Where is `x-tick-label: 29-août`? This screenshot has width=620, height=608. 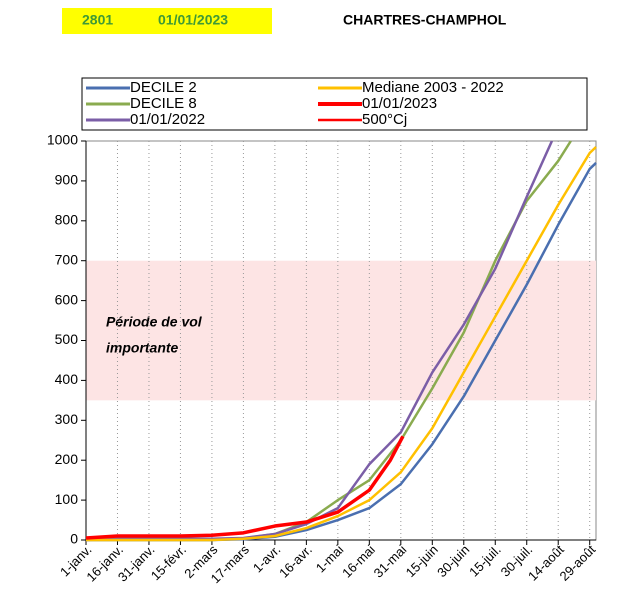
x-tick-label: 29-août is located at coordinates (577, 563).